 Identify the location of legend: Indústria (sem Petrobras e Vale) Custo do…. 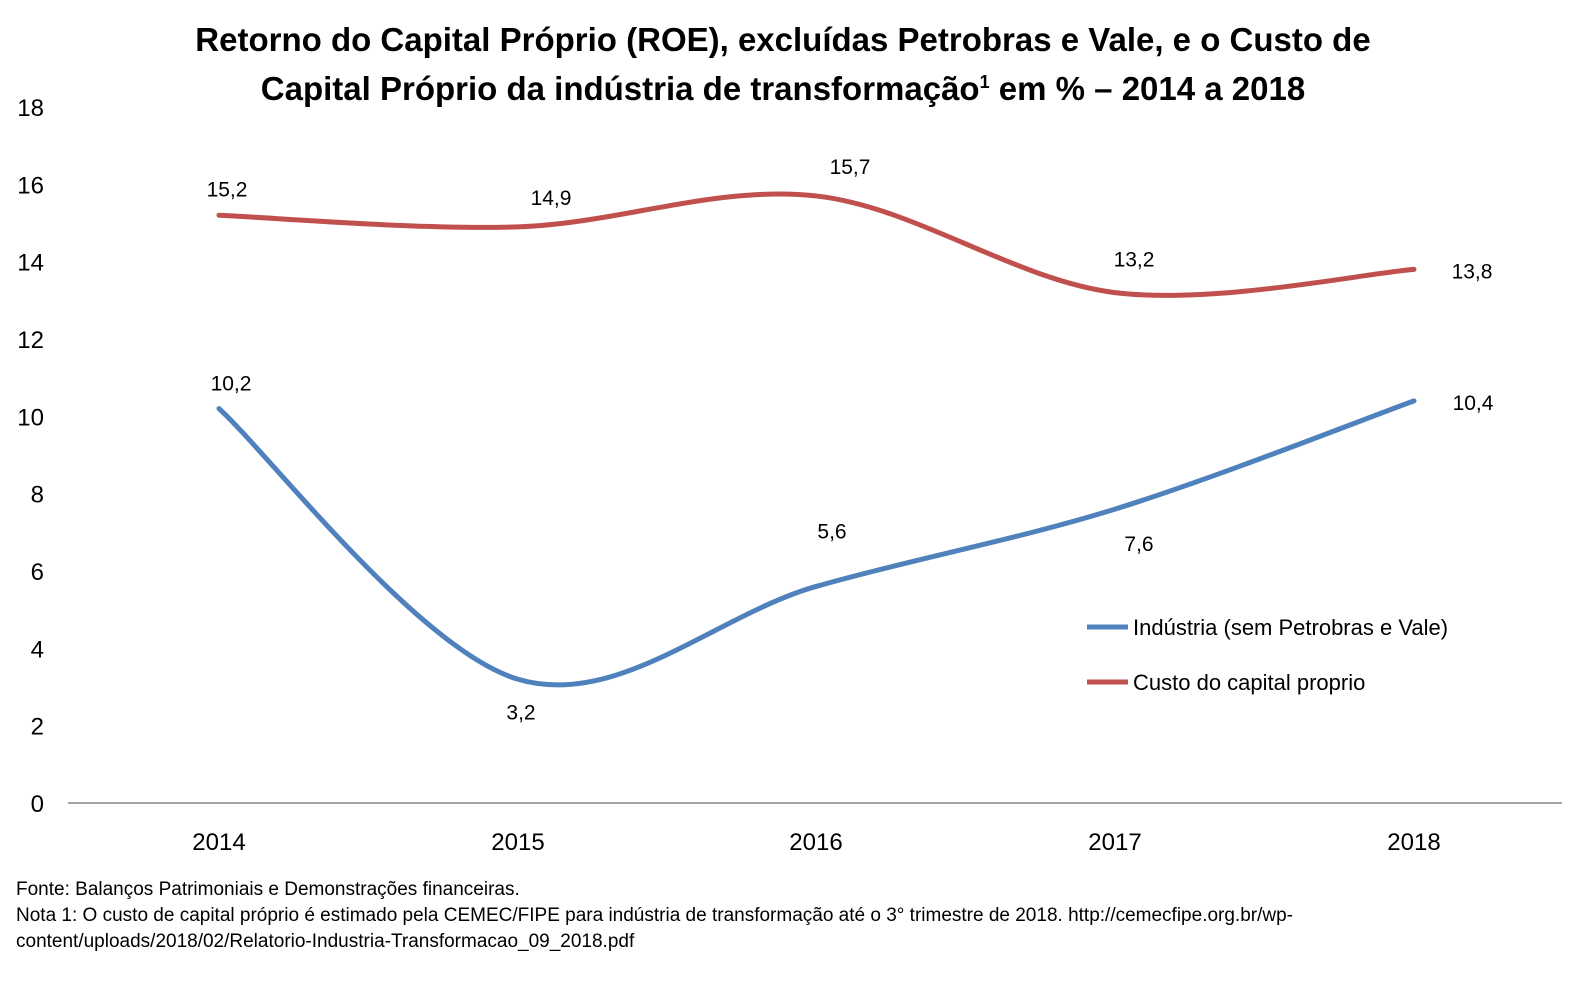
(1267, 655).